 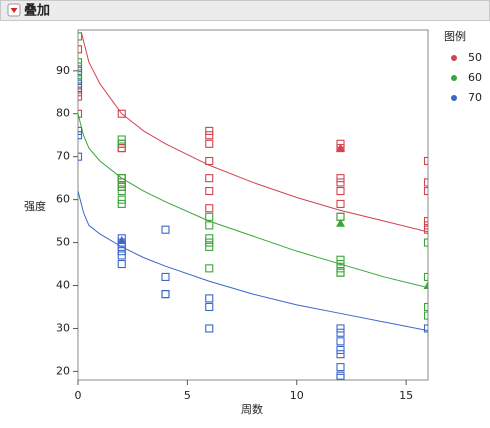 What do you see at coordinates (455, 36) in the screenshot?
I see `legend-title: 图例` at bounding box center [455, 36].